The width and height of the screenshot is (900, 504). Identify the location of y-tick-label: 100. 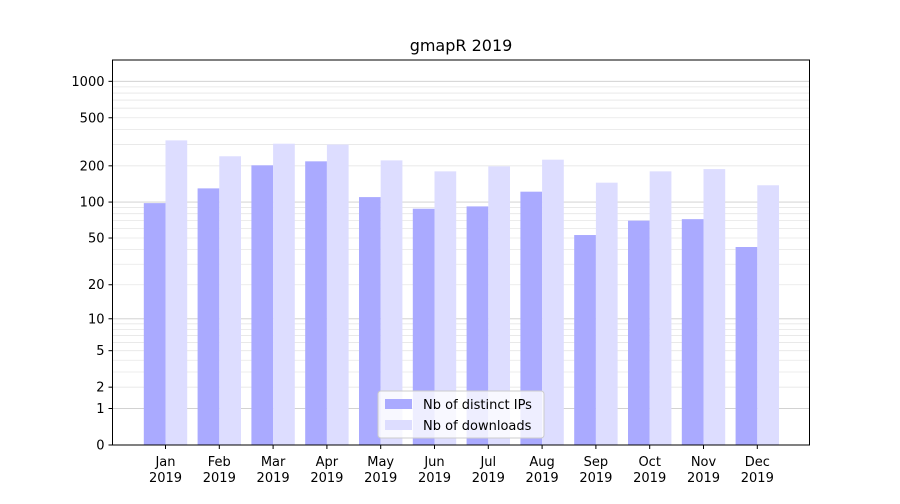
(92, 203).